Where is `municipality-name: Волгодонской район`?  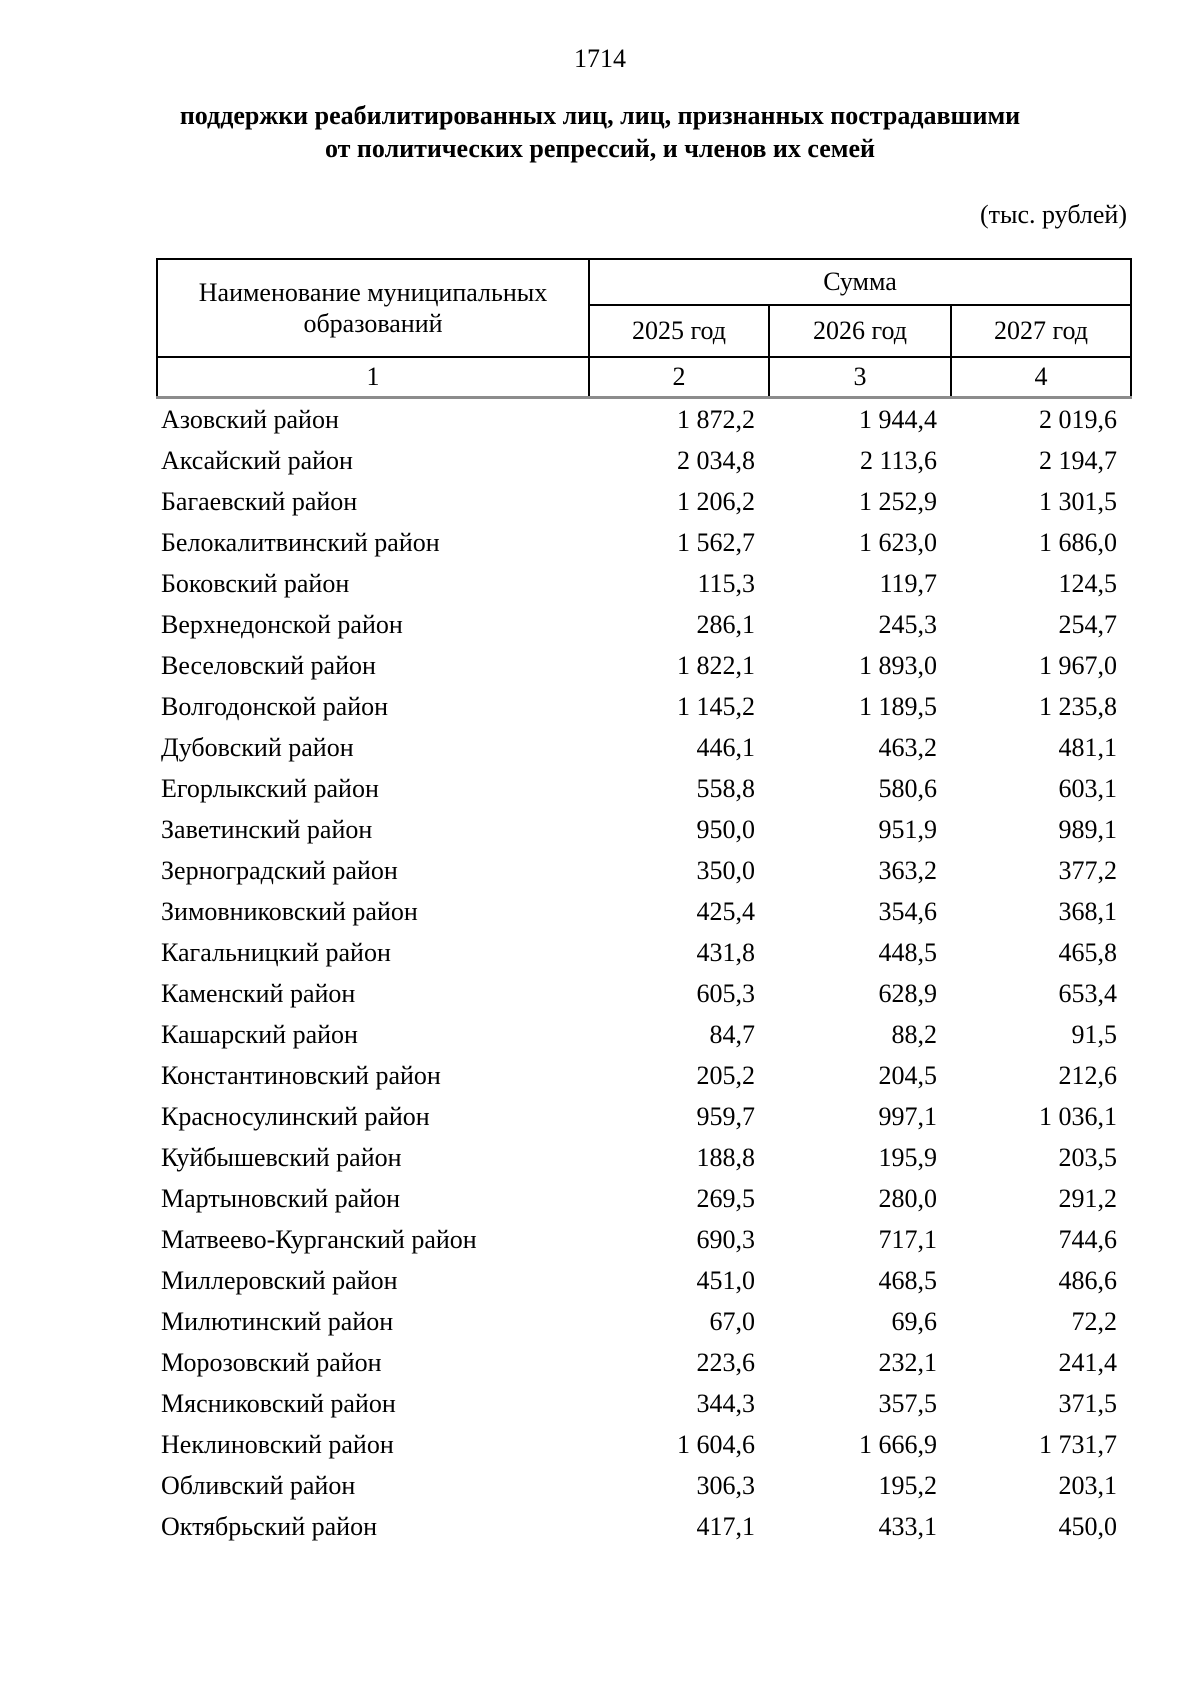 municipality-name: Волгодонской район is located at coordinates (275, 706).